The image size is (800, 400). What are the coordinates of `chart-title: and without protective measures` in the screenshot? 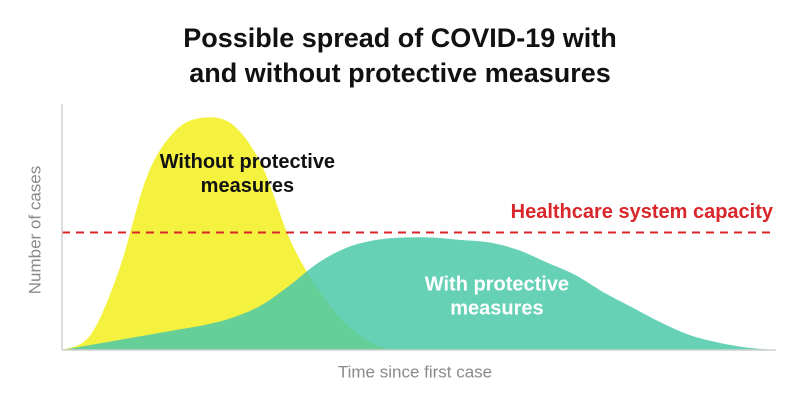 It's located at (400, 73).